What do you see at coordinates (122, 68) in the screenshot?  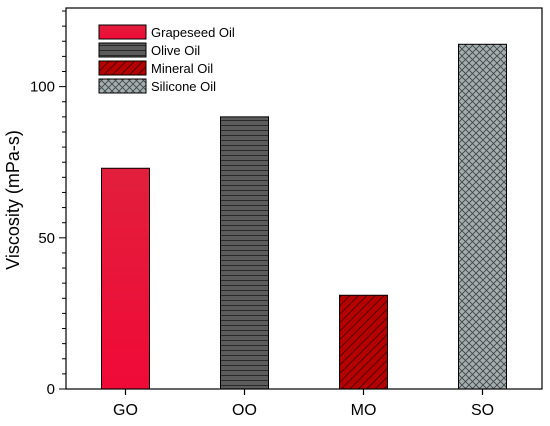 I see `legend-swatch-mo` at bounding box center [122, 68].